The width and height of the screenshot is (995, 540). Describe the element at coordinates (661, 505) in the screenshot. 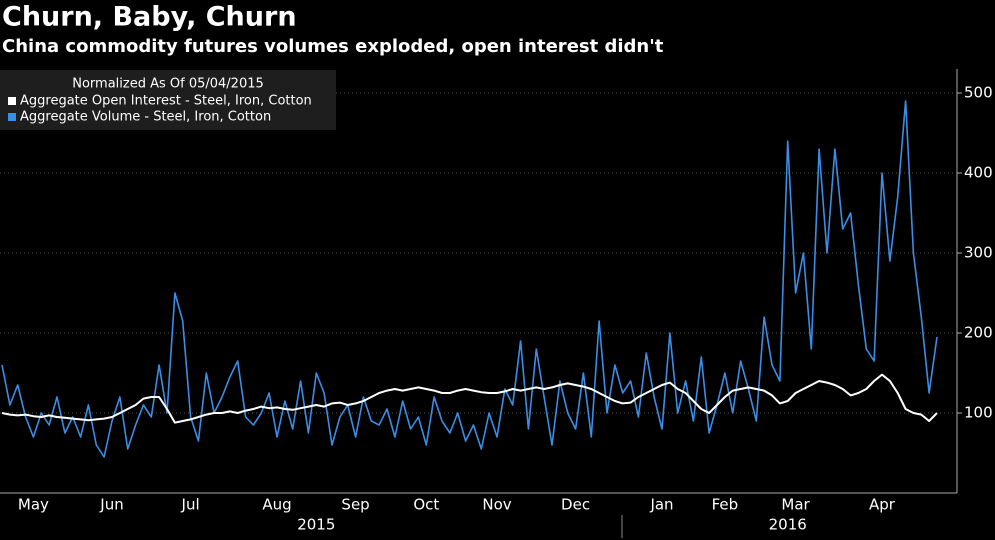

I see `x-tick-label: Jan` at that location.